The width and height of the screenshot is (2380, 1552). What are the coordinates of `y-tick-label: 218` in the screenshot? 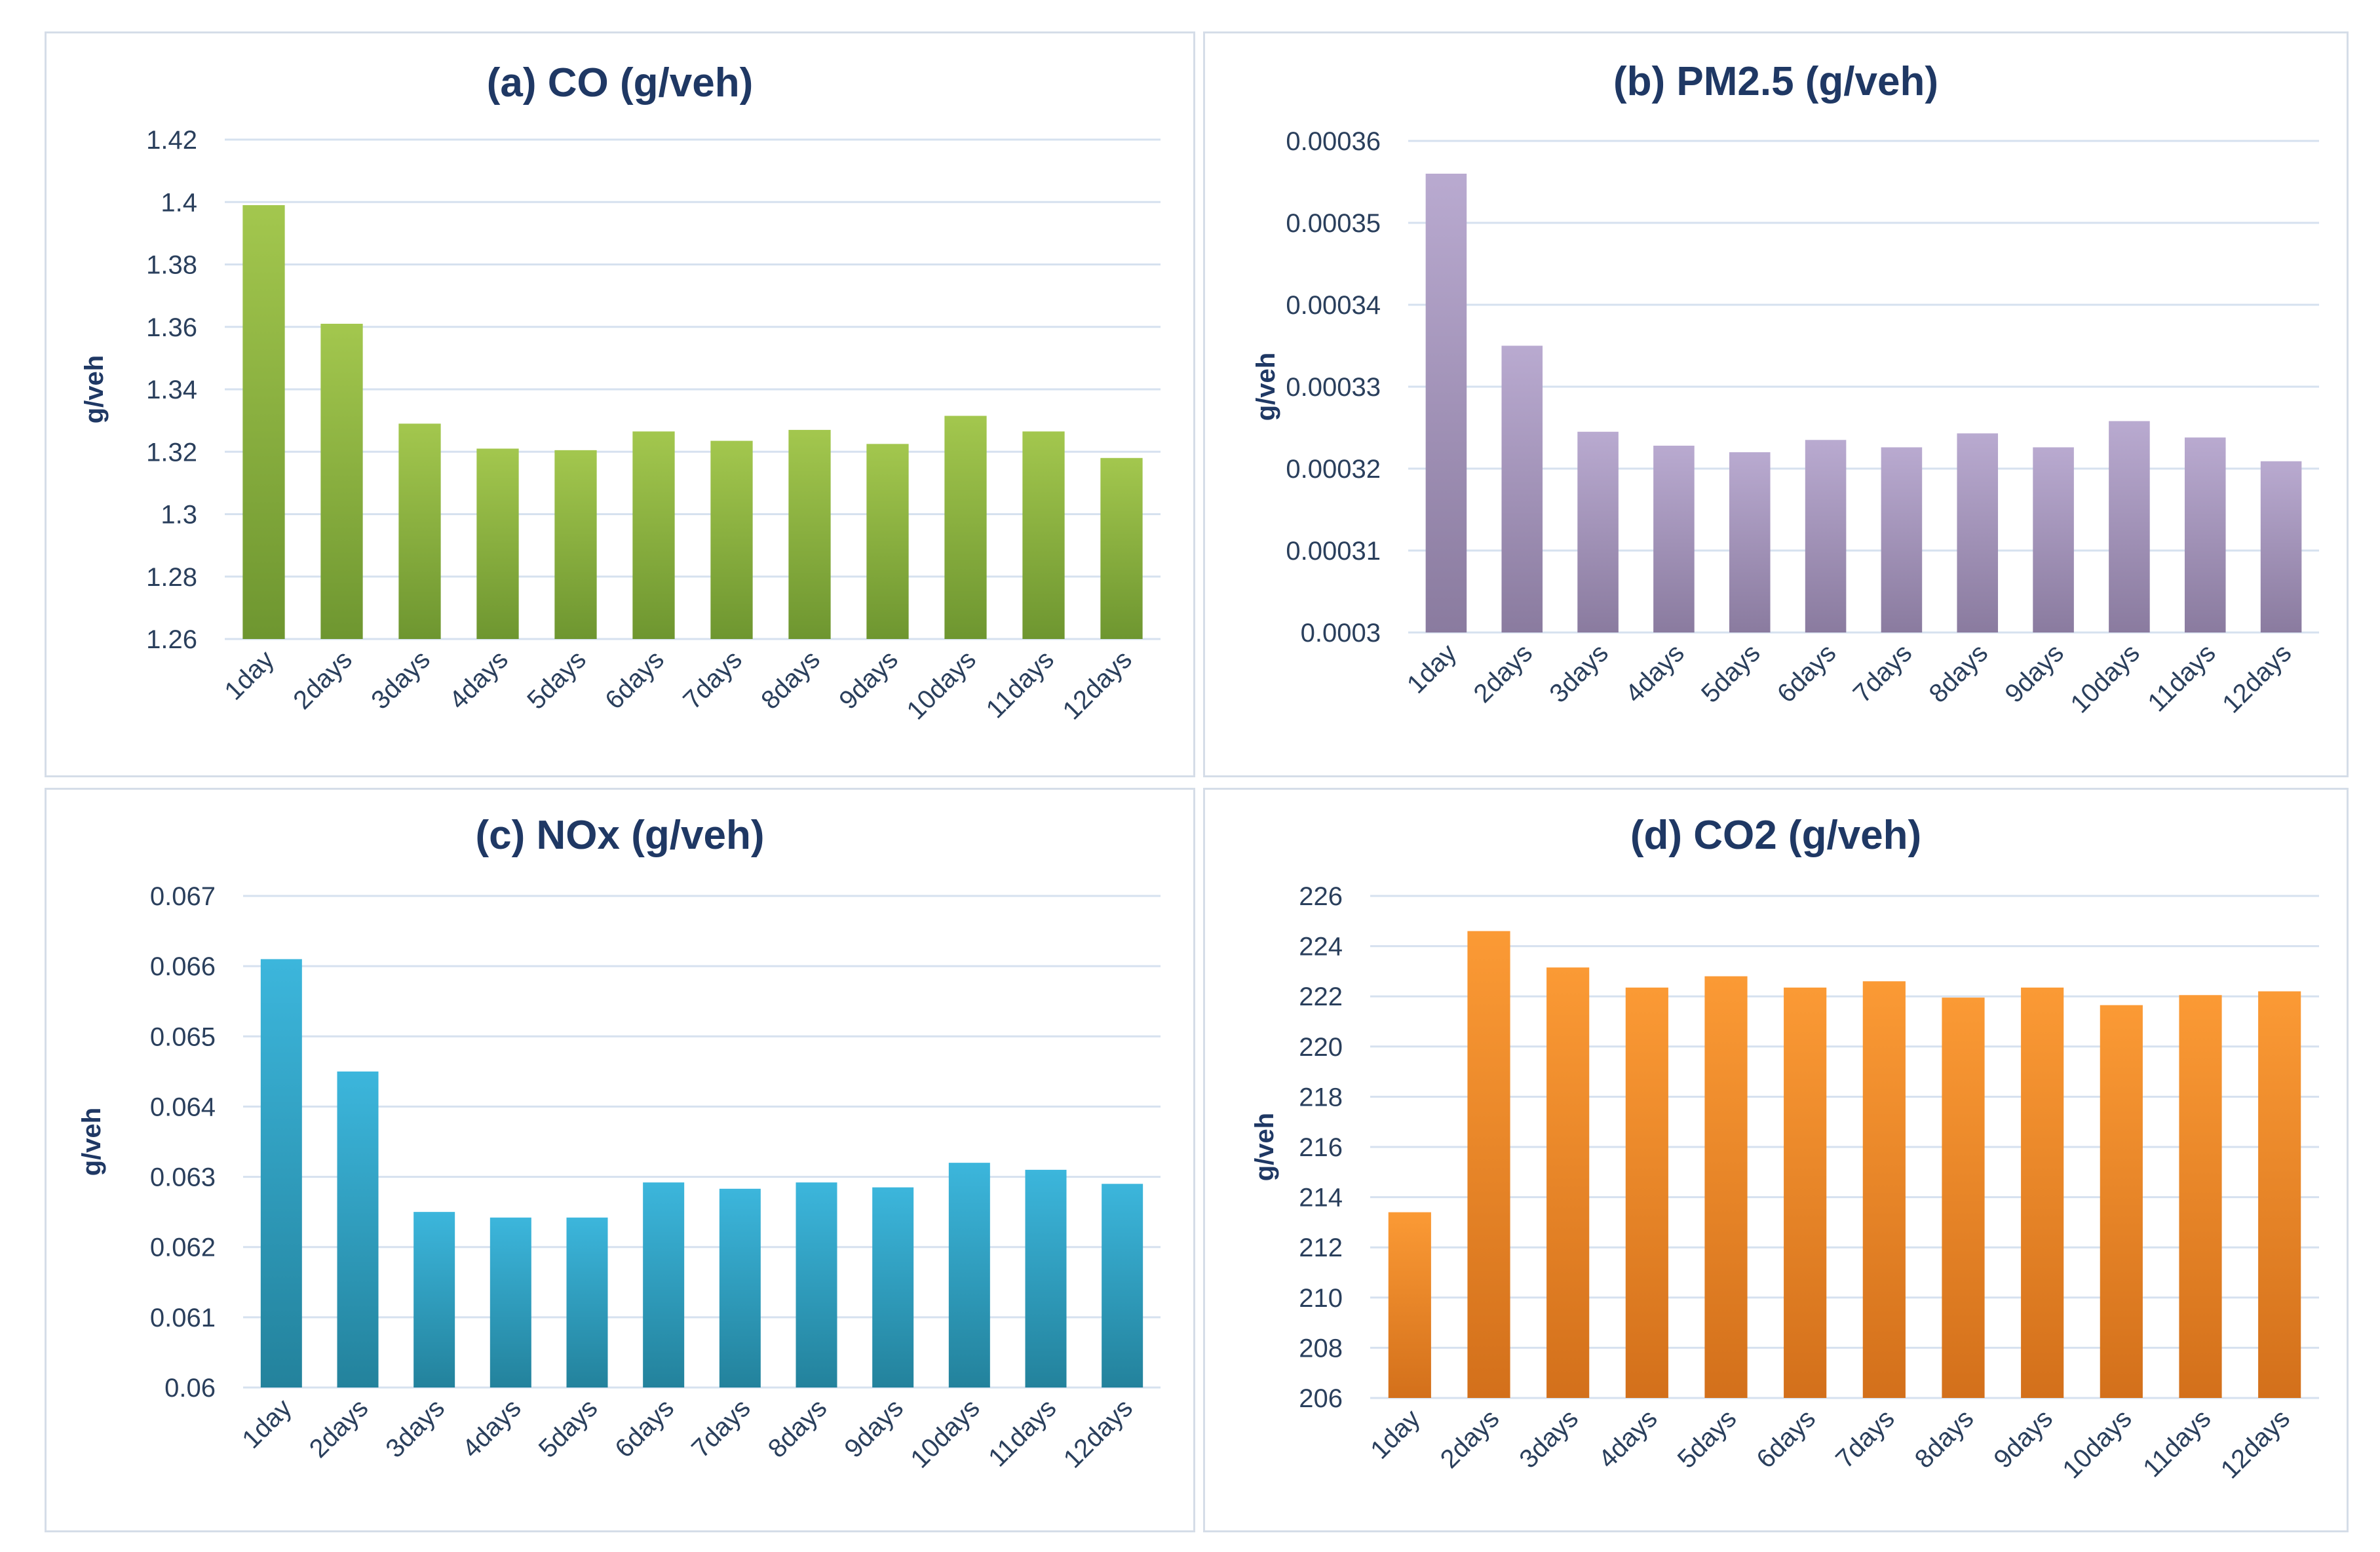 It's located at (1321, 1097).